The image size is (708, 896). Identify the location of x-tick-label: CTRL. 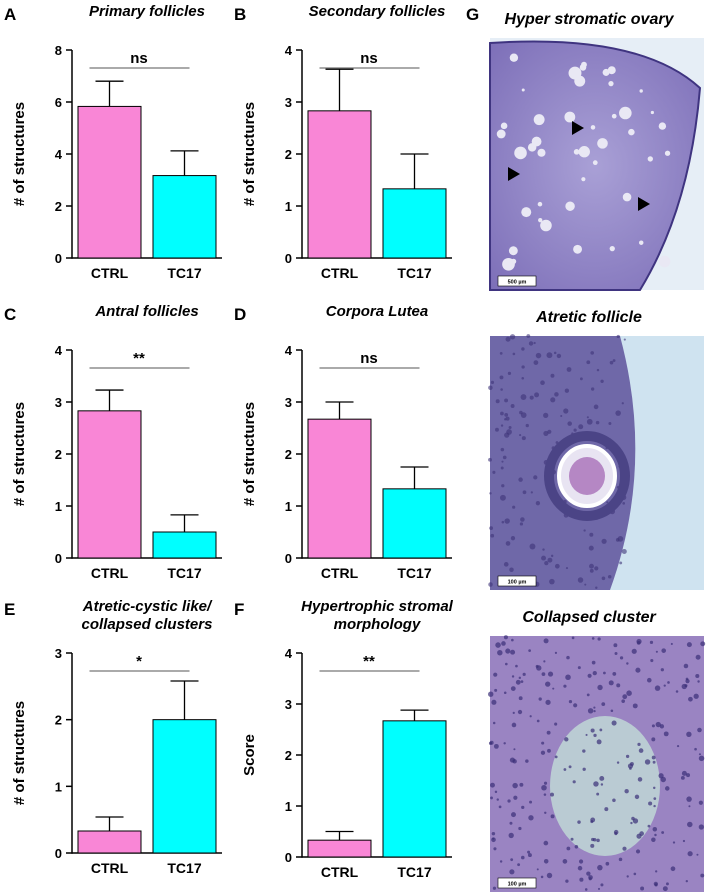
(110, 573).